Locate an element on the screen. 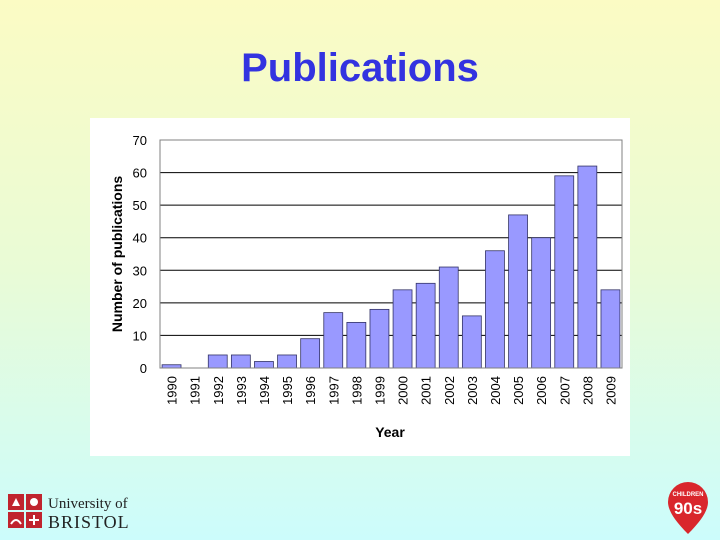 This screenshot has height=540, width=720. bar-2001 is located at coordinates (425, 325).